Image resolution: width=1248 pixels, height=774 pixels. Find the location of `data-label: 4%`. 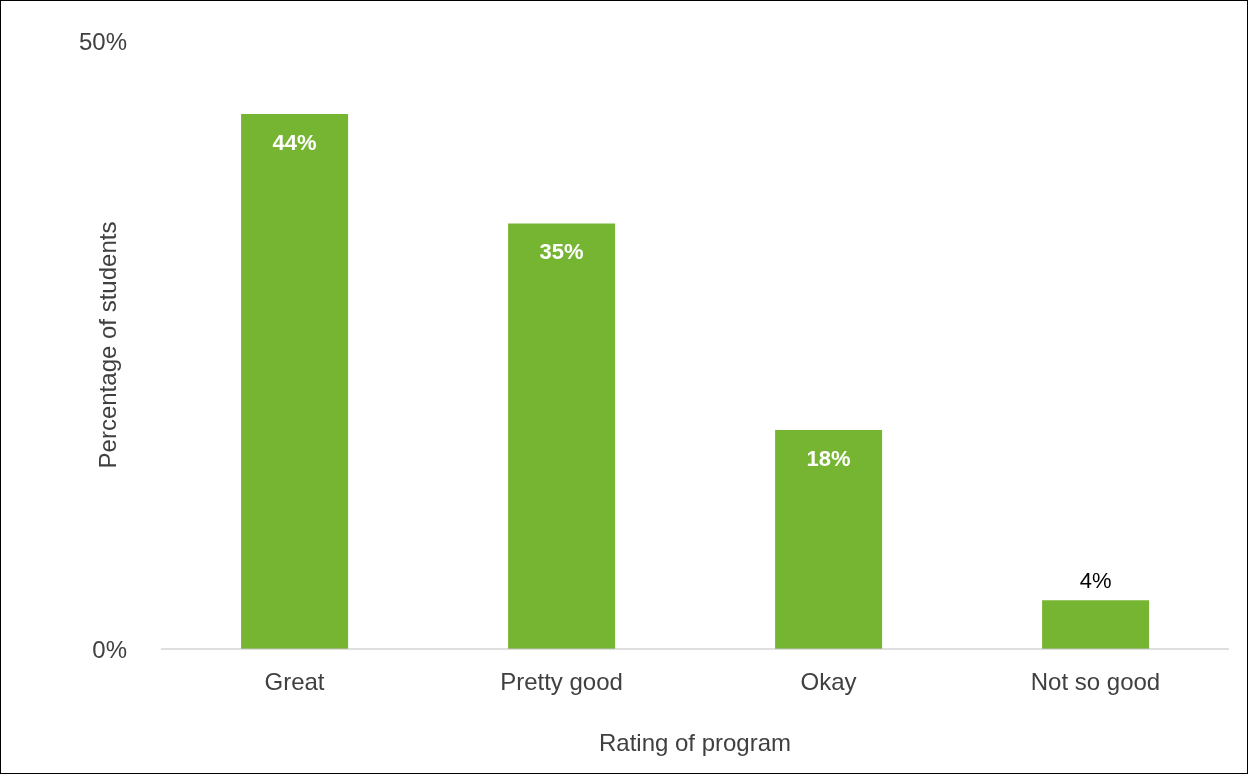

data-label: 4% is located at coordinates (1095, 581).